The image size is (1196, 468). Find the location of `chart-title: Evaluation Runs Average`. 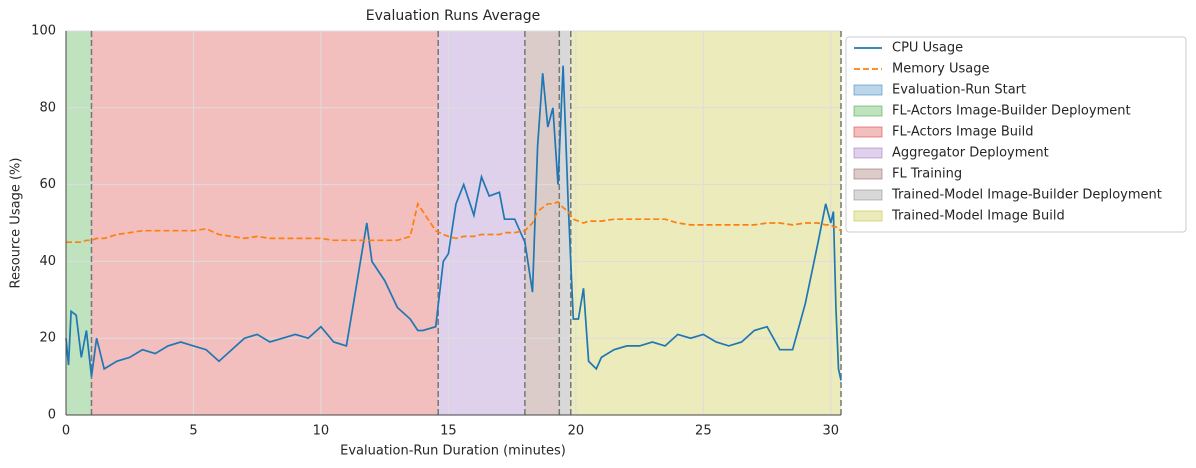

chart-title: Evaluation Runs Average is located at coordinates (453, 16).